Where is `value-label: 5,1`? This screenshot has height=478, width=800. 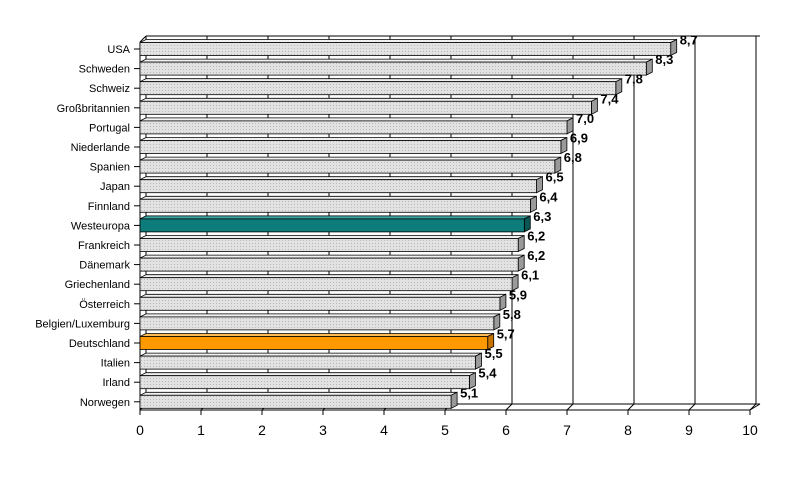
value-label: 5,1 is located at coordinates (469, 392).